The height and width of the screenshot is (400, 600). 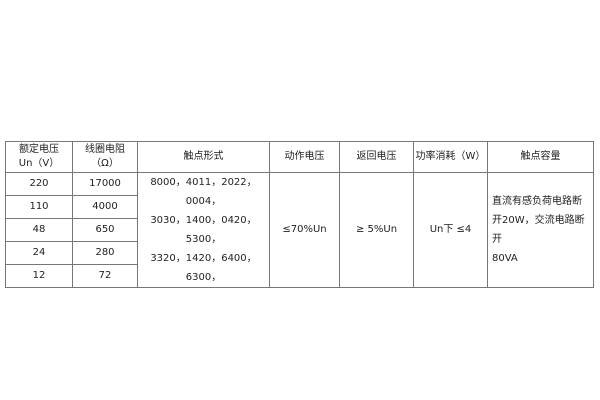 I want to click on contact-capacity-cell: 直流有感负荷电路断 开20W，交流电路断开 80VA, so click(x=540, y=230).